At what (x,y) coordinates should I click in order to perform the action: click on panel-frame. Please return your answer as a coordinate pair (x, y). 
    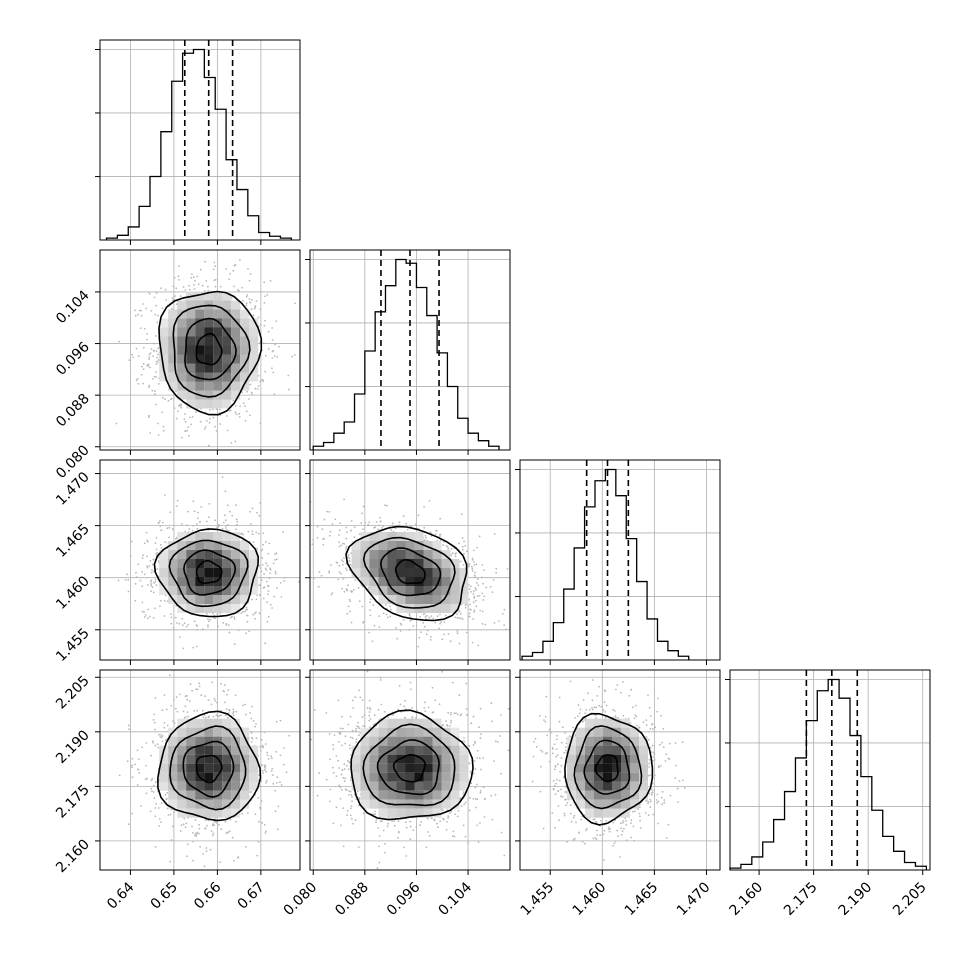
    Looking at the image, I should click on (200, 140).